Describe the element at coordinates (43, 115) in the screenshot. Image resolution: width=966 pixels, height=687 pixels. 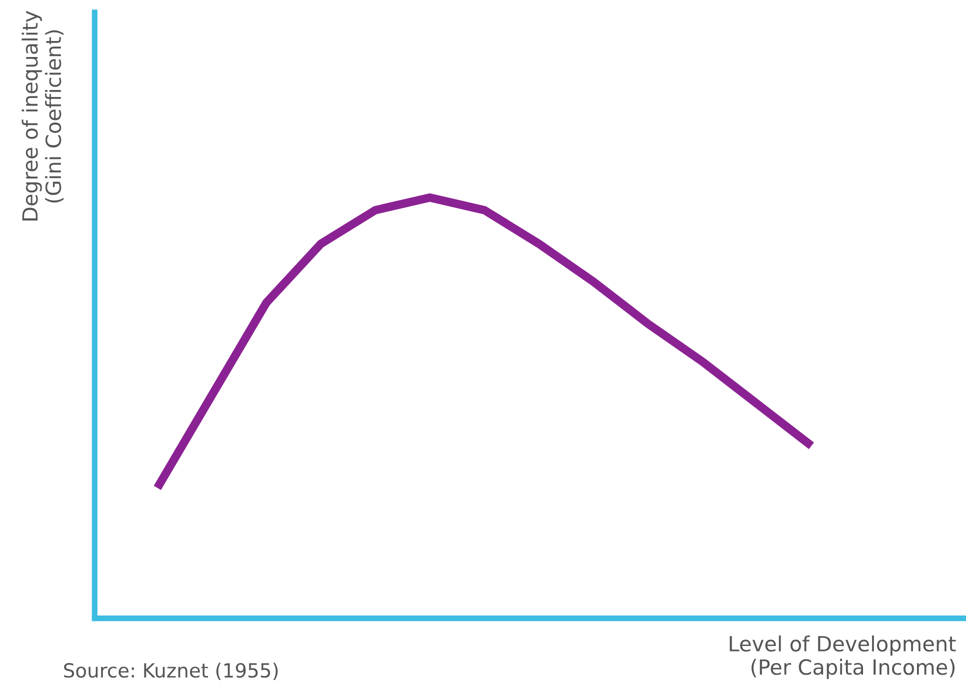
I see `y-axis-title: Degree of inequality (Gini Coefficient)` at that location.